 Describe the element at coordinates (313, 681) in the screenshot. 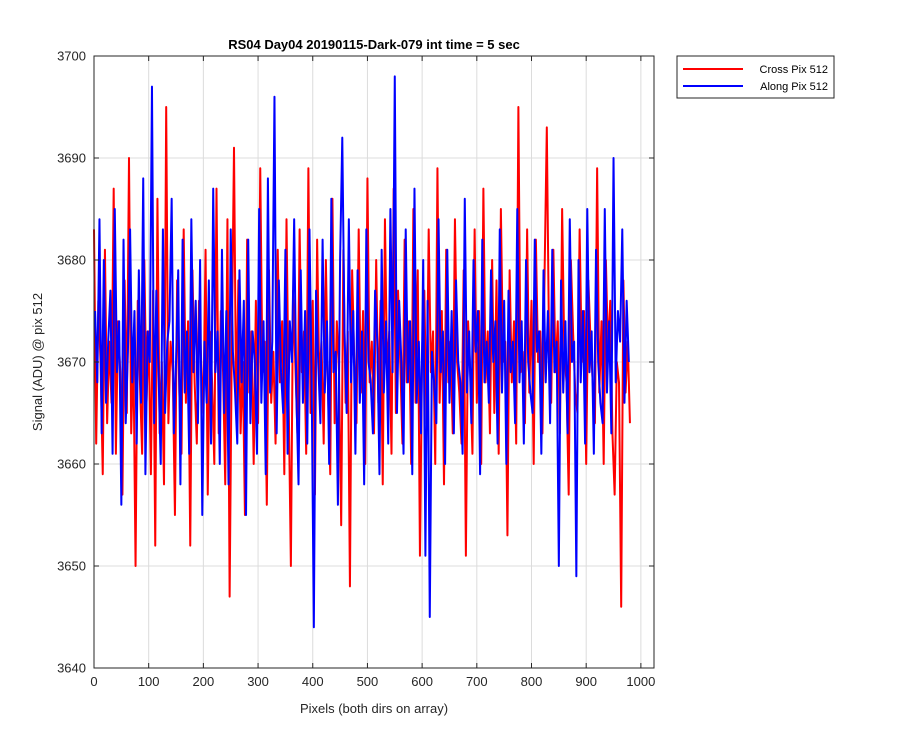

I see `x-tick-label: 400` at that location.